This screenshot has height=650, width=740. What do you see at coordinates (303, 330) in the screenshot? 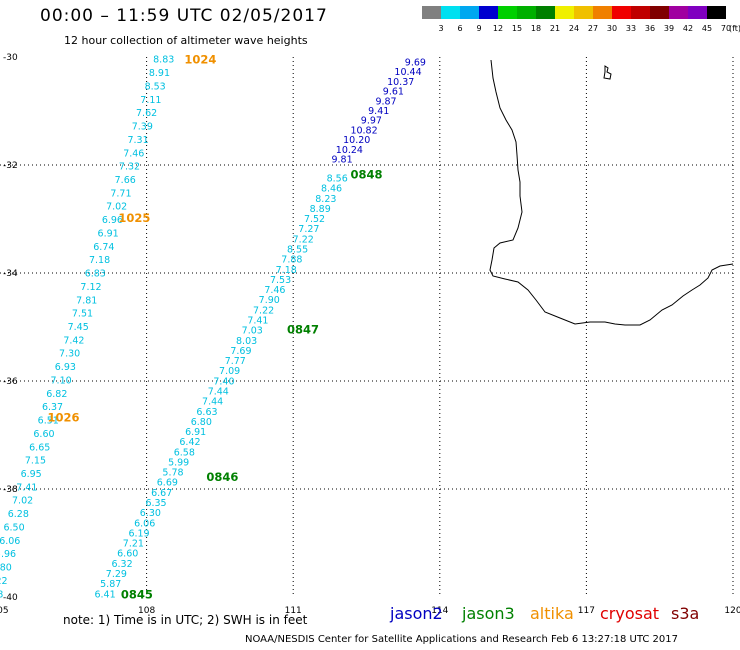
I see `pass-time-label: 0847` at bounding box center [303, 330].